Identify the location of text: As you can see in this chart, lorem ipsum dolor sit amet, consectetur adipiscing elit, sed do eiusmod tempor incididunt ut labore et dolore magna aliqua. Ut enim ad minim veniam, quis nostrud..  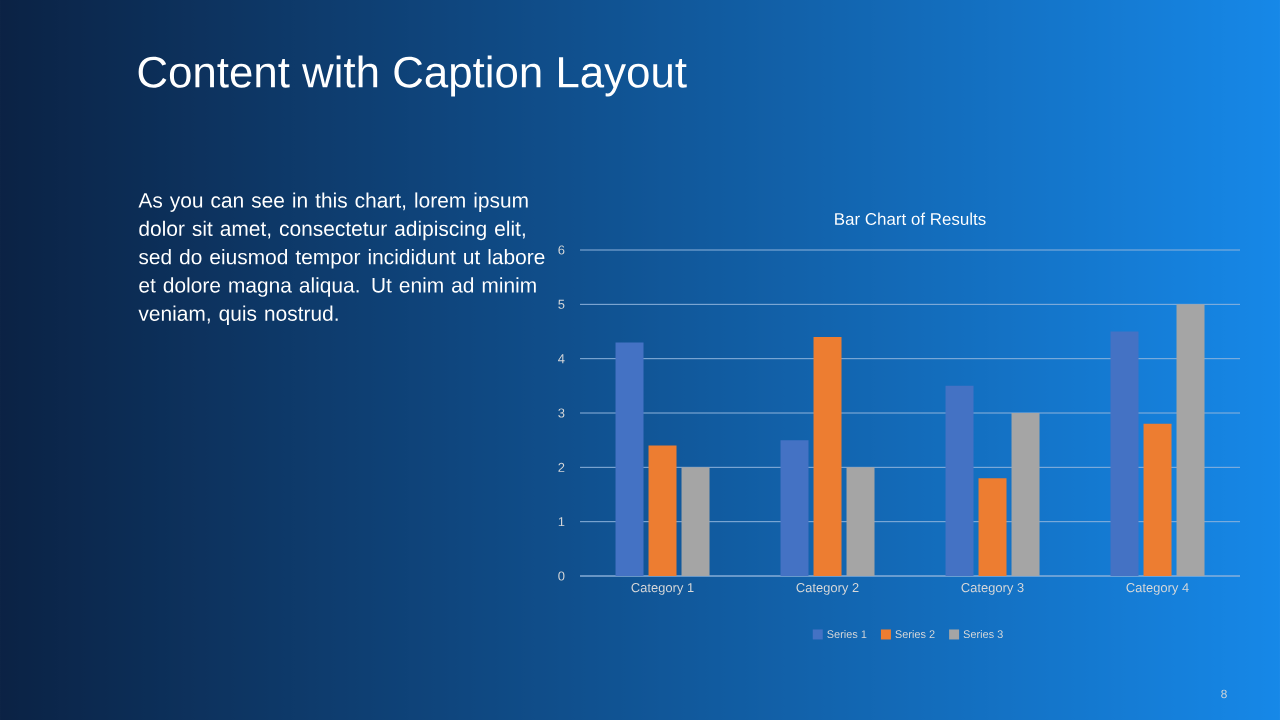
(341, 259).